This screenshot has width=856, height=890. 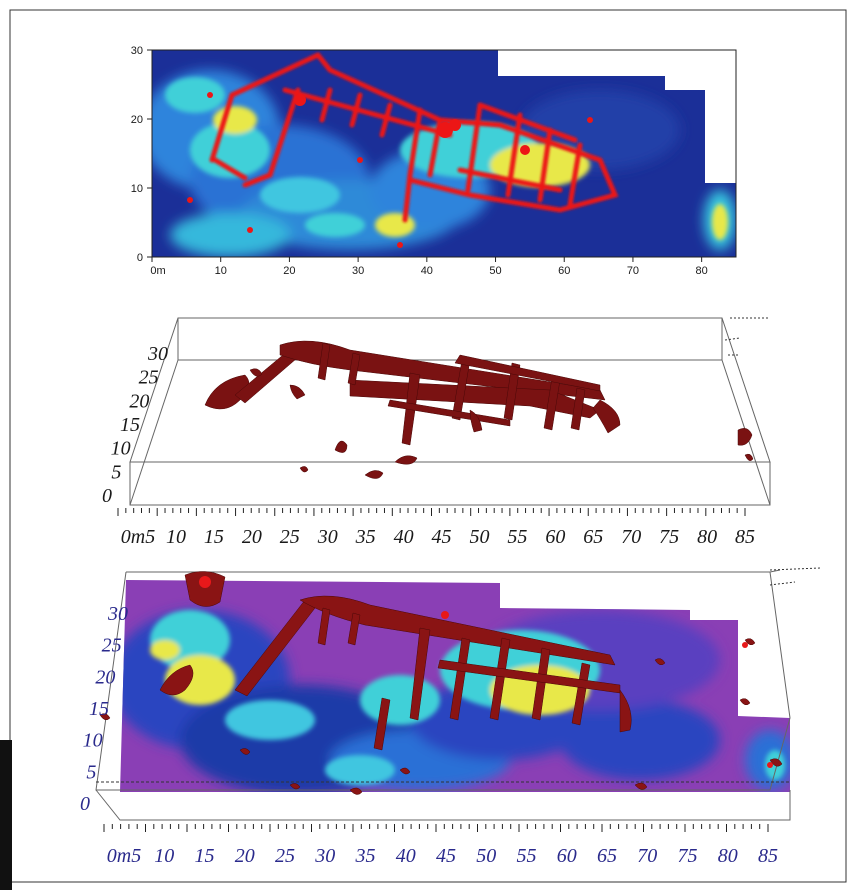 I want to click on isosurface-blobs, so click(x=479, y=409).